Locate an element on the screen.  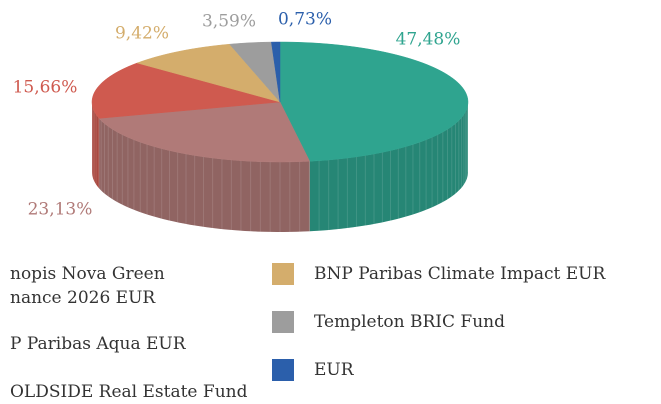
legend-label: Templeton BRIC Fund is located at coordinates (409, 322).